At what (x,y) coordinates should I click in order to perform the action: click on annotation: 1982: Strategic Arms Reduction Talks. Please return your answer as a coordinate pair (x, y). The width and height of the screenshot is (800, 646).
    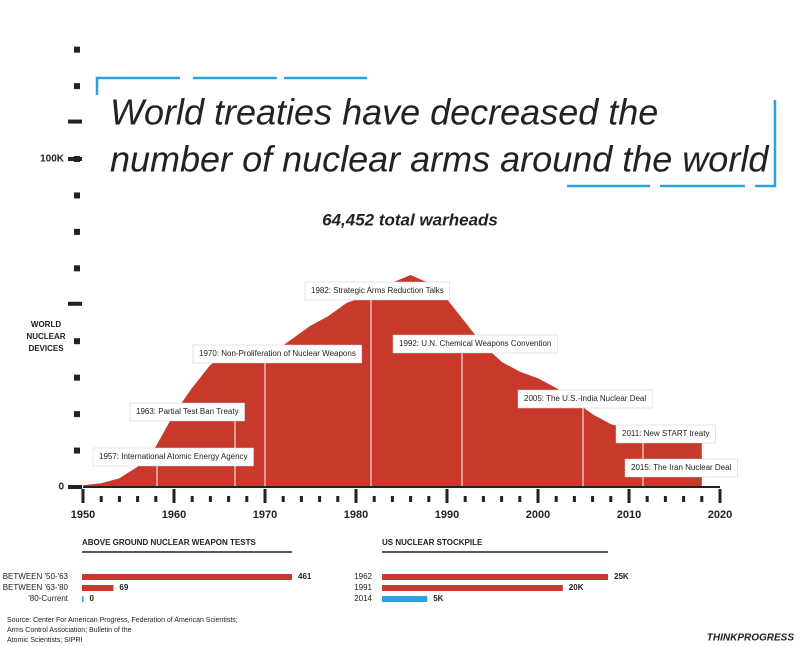
    Looking at the image, I should click on (377, 290).